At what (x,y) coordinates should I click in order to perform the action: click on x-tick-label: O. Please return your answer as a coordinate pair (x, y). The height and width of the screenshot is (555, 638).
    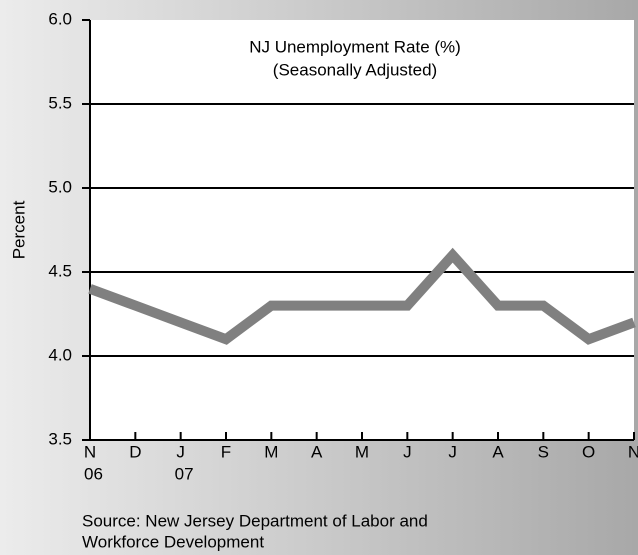
    Looking at the image, I should click on (588, 451).